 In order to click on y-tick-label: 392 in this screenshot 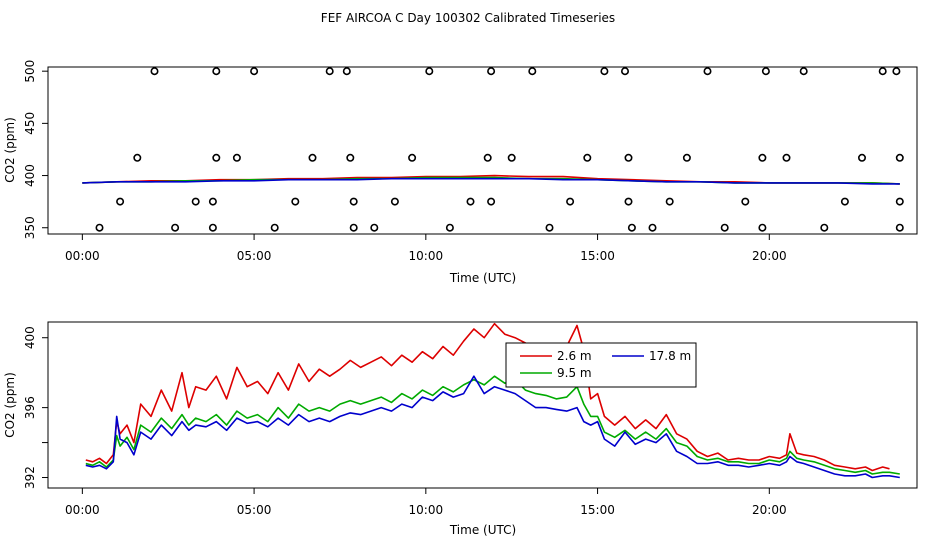, I will do `click(30, 477)`.